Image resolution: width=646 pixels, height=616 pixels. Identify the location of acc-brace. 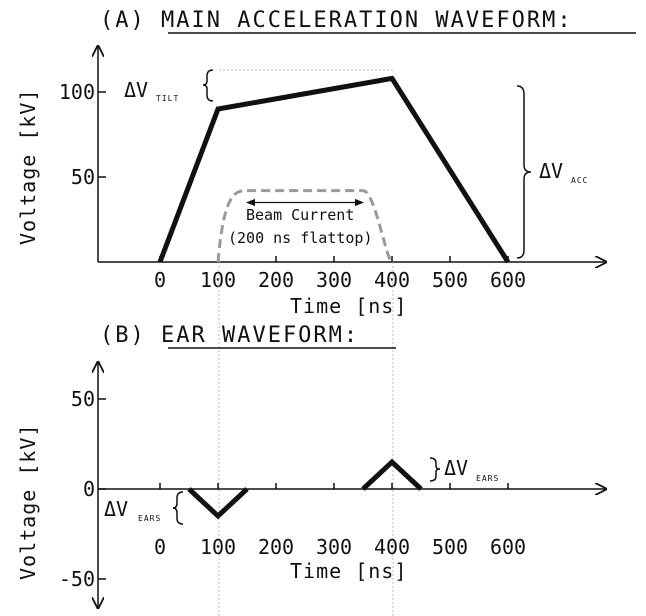
(524, 172).